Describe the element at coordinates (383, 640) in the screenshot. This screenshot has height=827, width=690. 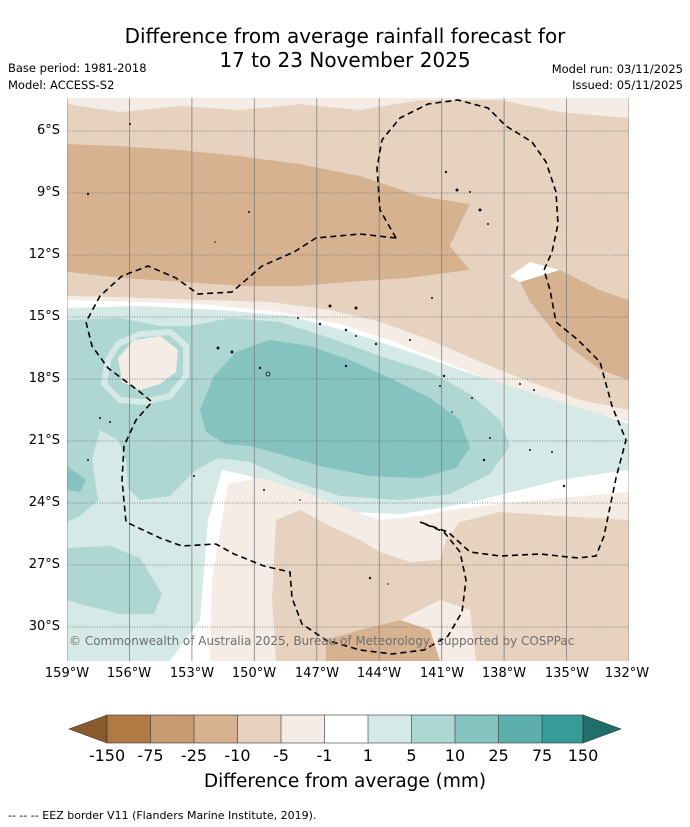
I see `south-dry-brown` at that location.